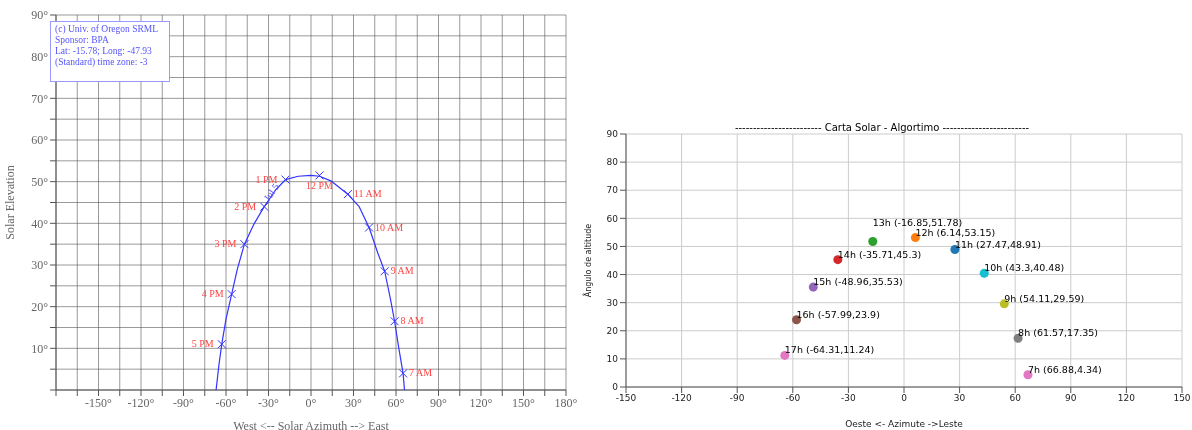 The height and width of the screenshot is (430, 1192). I want to click on y-axis-title: Ângulo de altitude, so click(587, 260).